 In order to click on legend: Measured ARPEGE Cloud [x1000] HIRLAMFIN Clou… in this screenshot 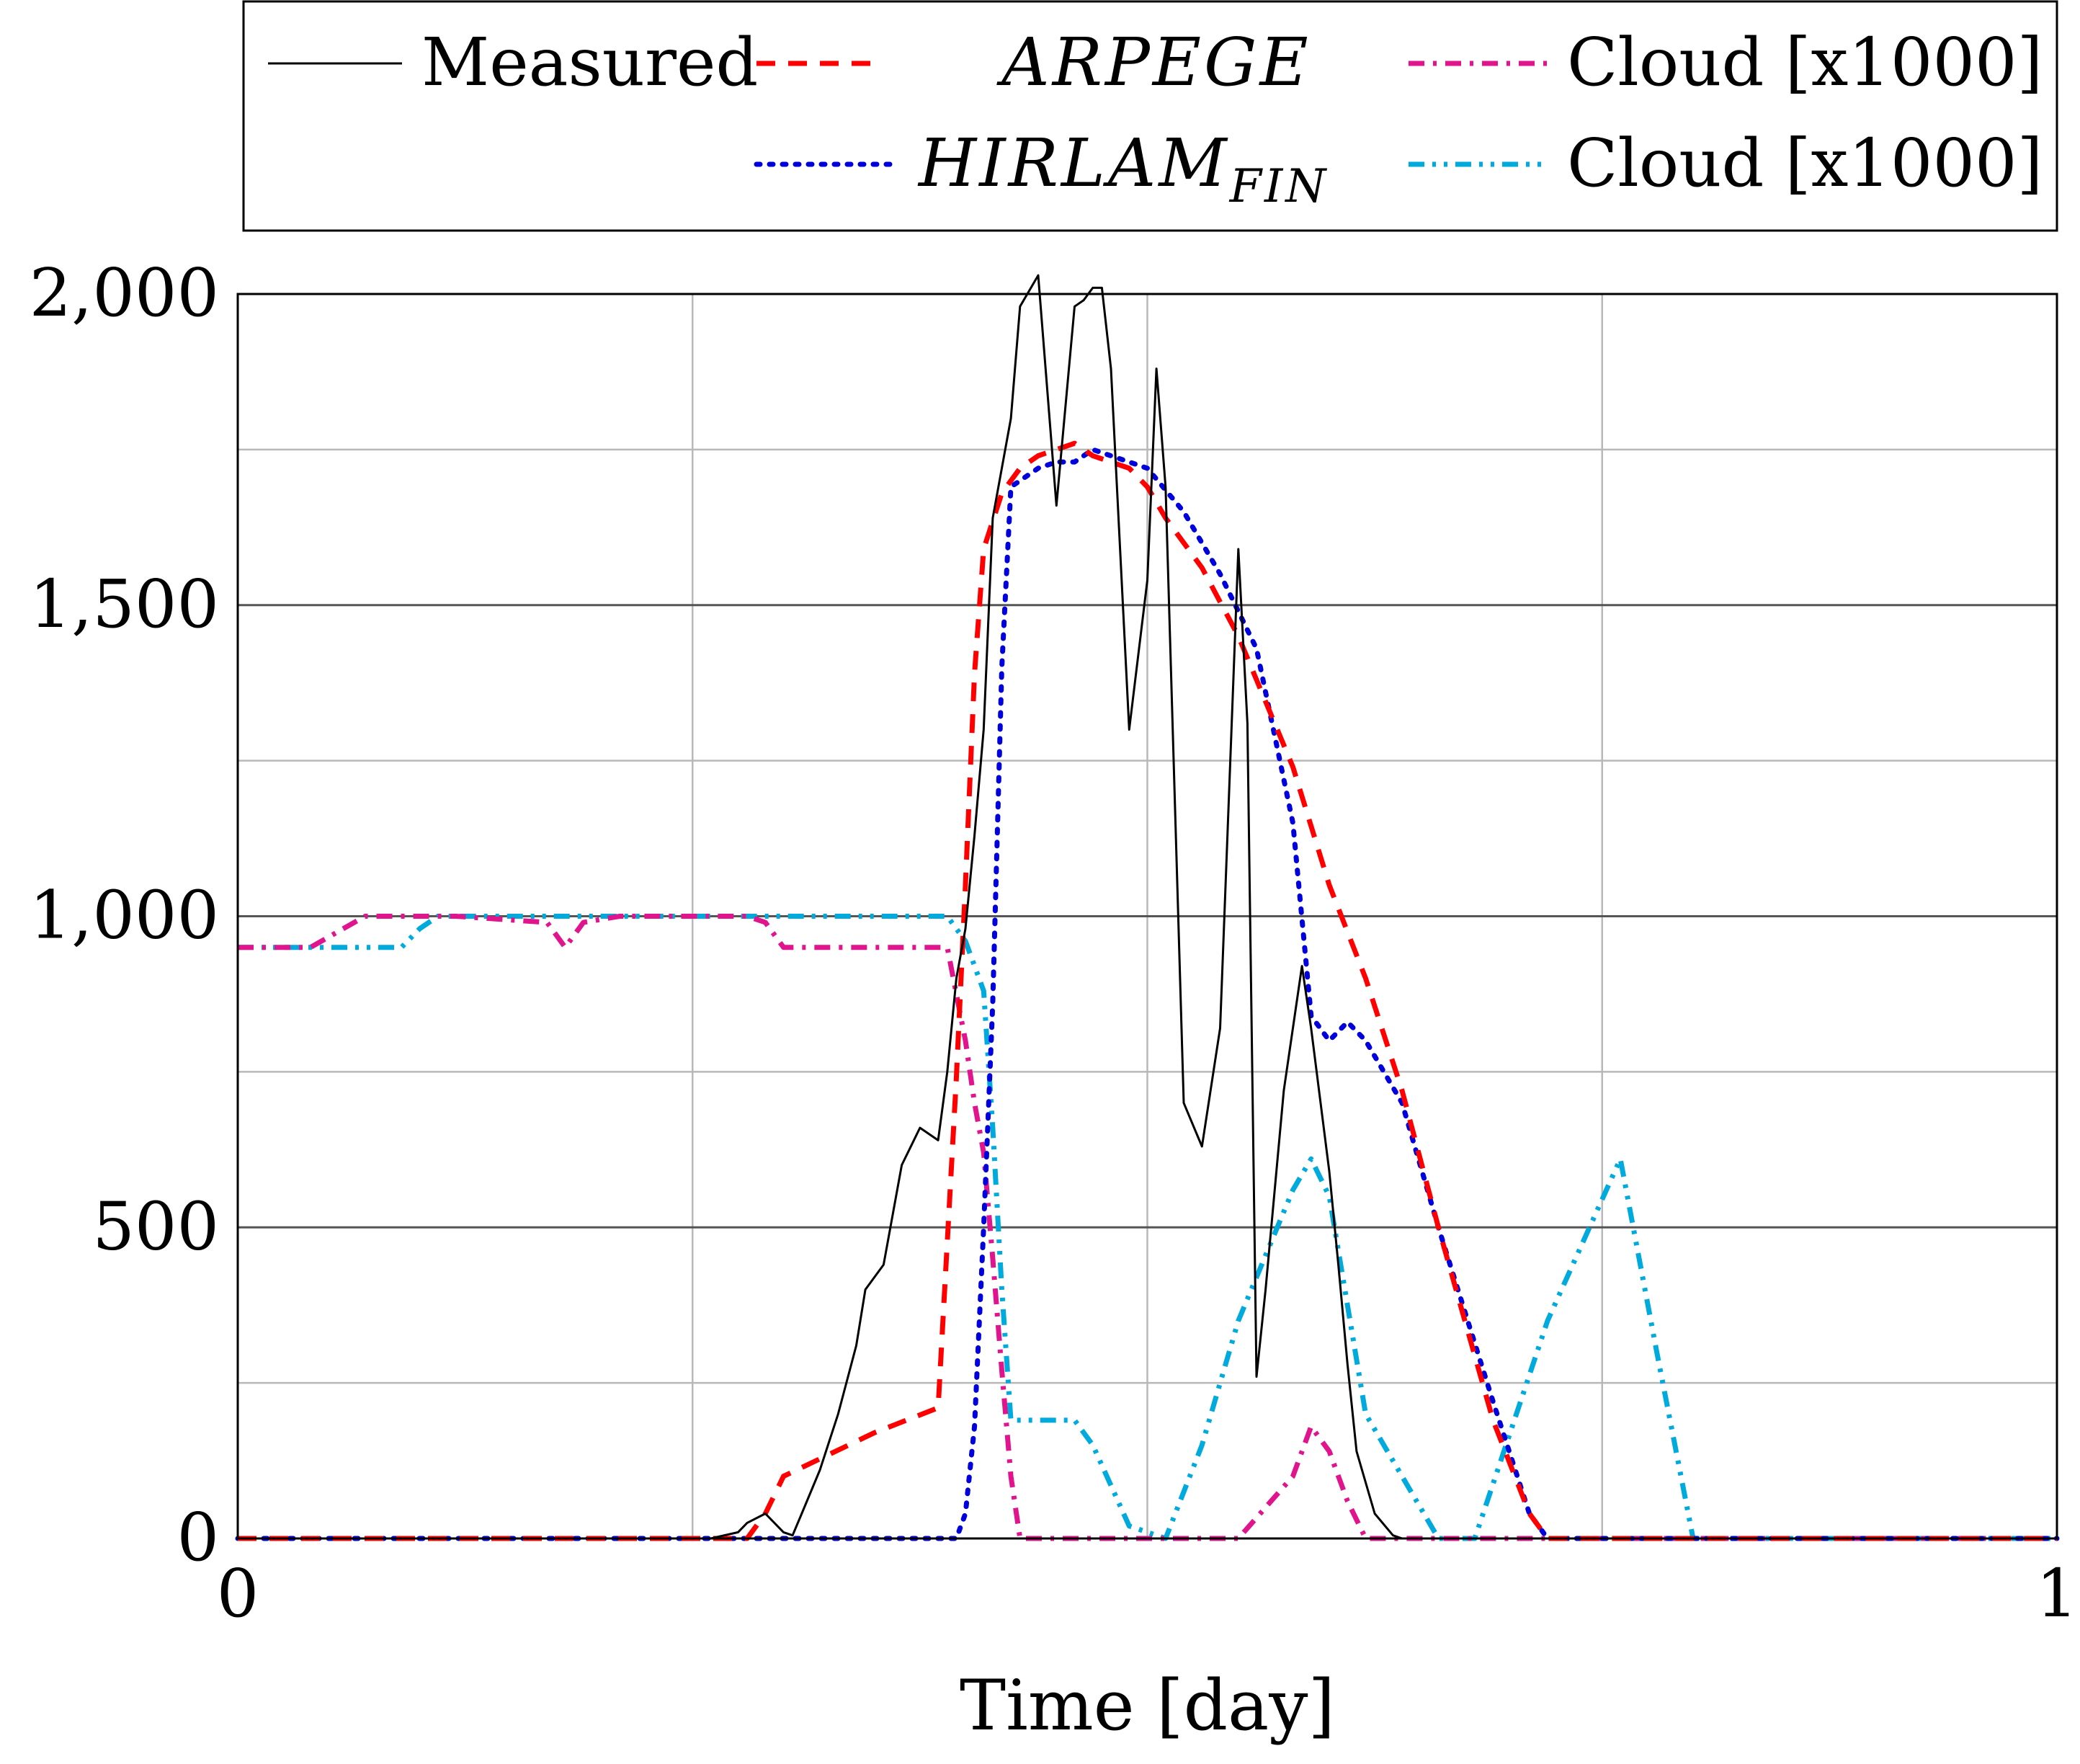, I will do `click(1150, 116)`.